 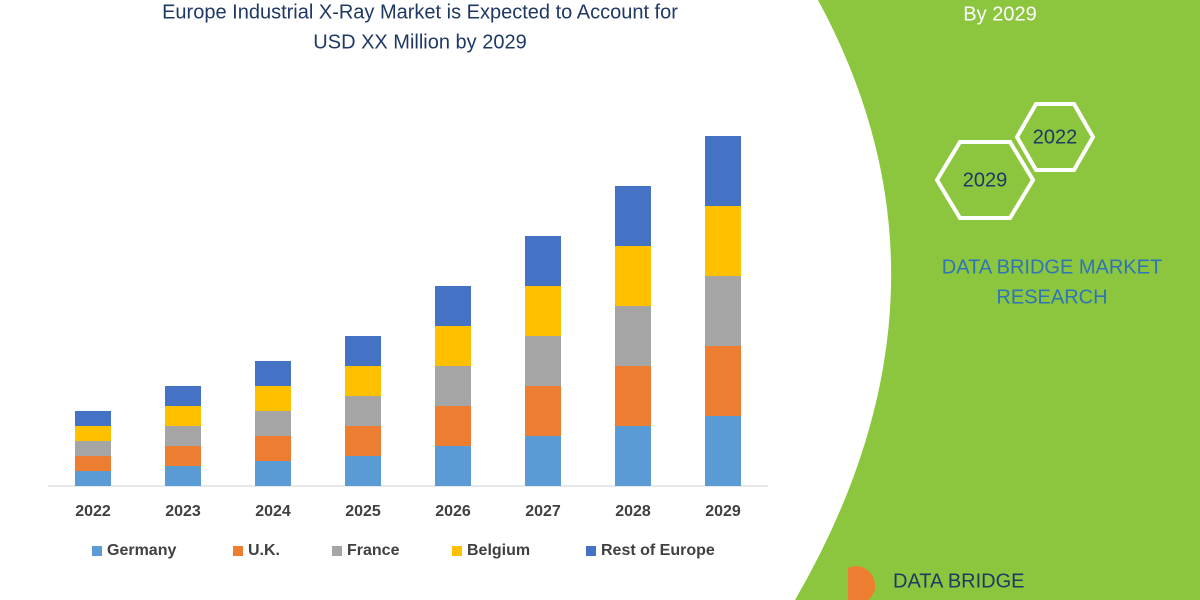 What do you see at coordinates (363, 511) in the screenshot?
I see `x-tick-label: 2025` at bounding box center [363, 511].